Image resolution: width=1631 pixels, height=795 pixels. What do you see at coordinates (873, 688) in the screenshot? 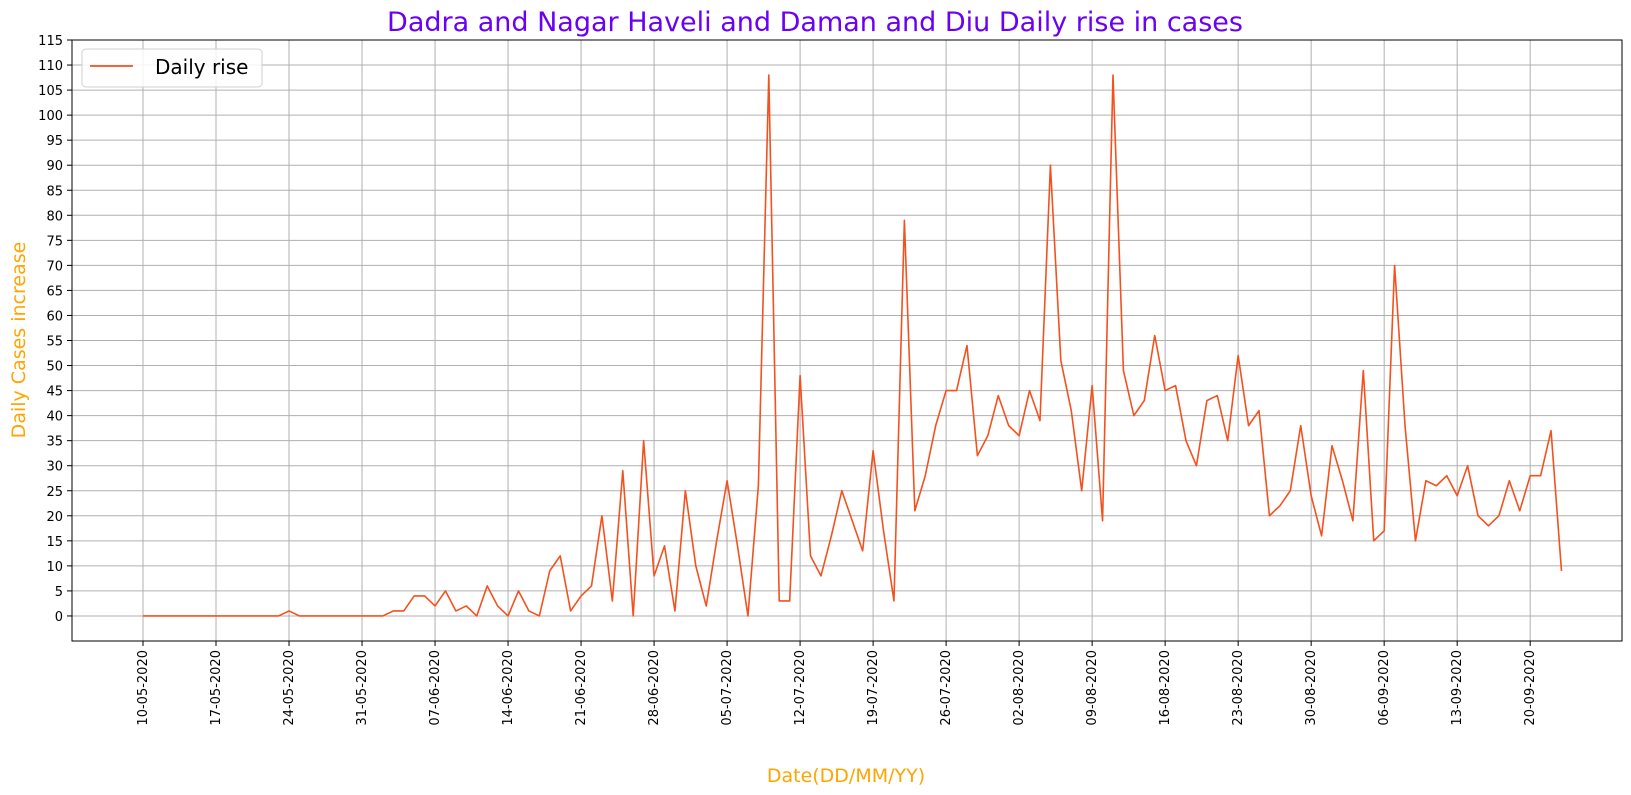
I see `x-tick-label: 19-07-2020` at bounding box center [873, 688].